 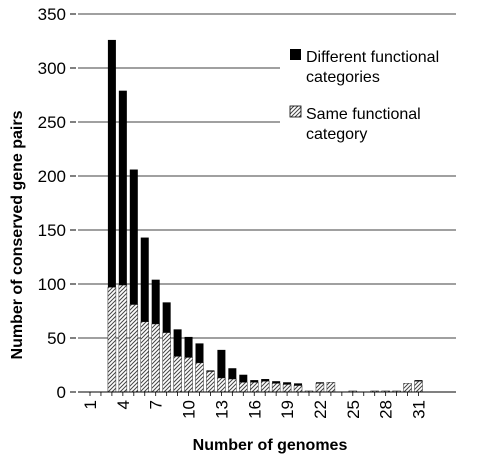 What do you see at coordinates (57, 203) in the screenshot?
I see `y-axis-ticks: 0 50 100 150 200 250 300 350` at bounding box center [57, 203].